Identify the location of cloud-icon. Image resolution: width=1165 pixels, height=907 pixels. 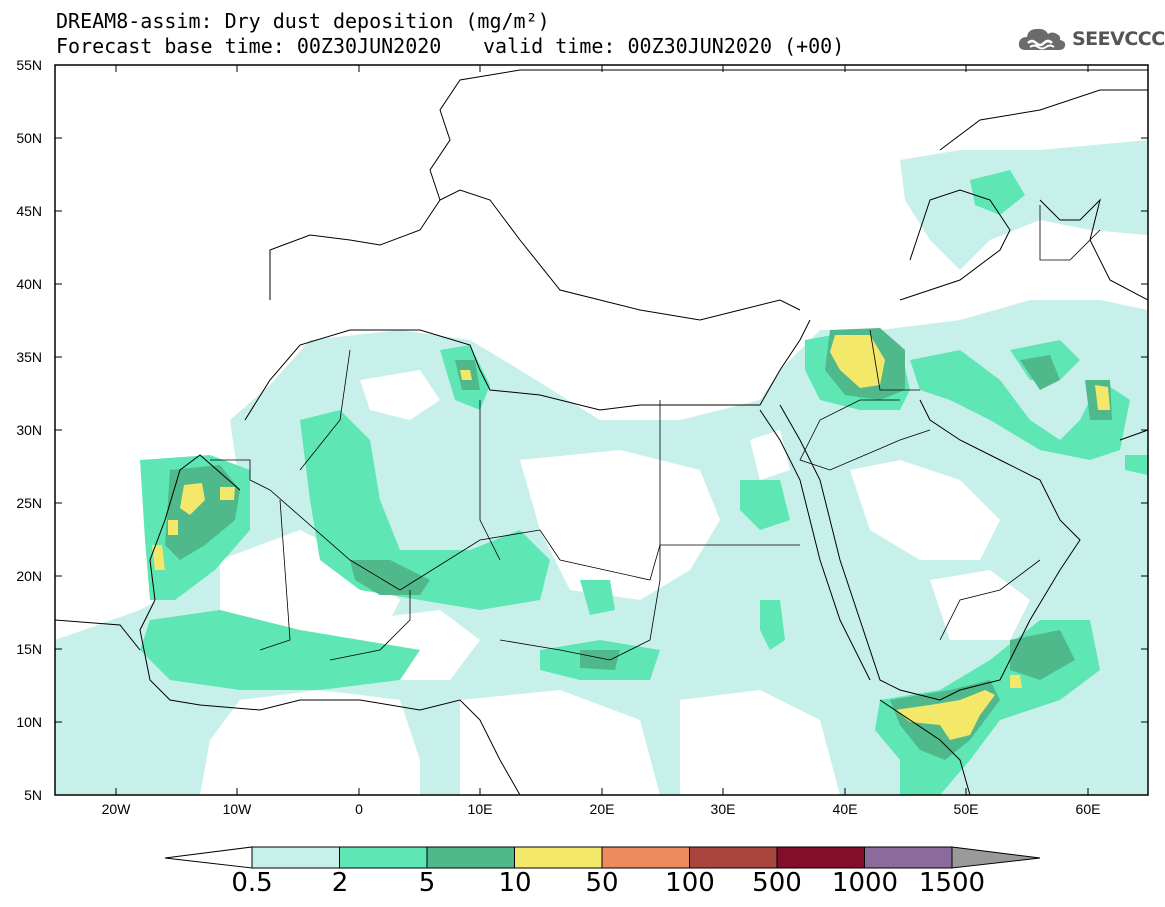
(1042, 39).